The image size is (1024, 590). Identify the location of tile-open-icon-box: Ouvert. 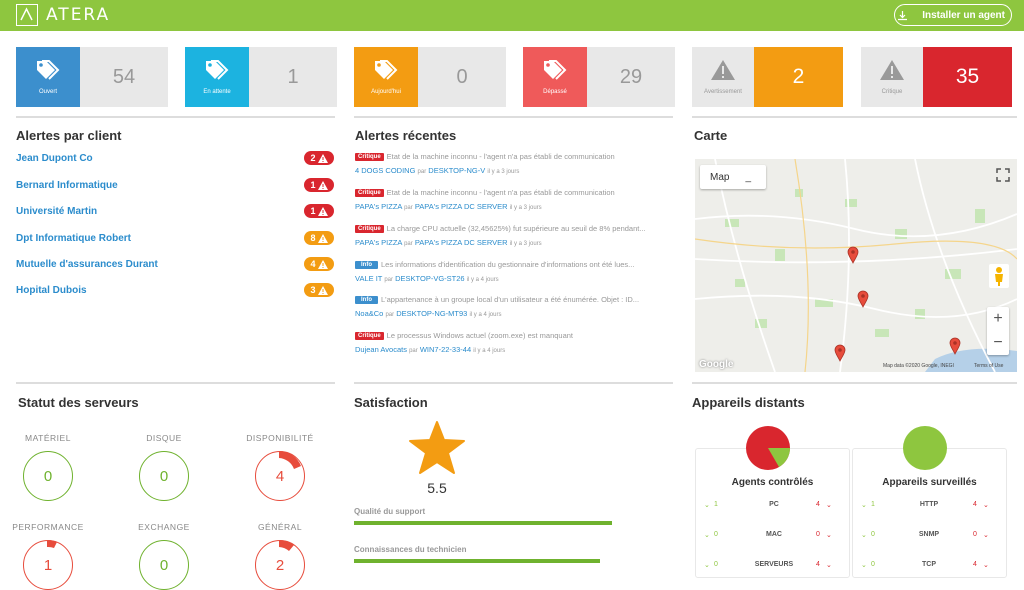
(48, 77).